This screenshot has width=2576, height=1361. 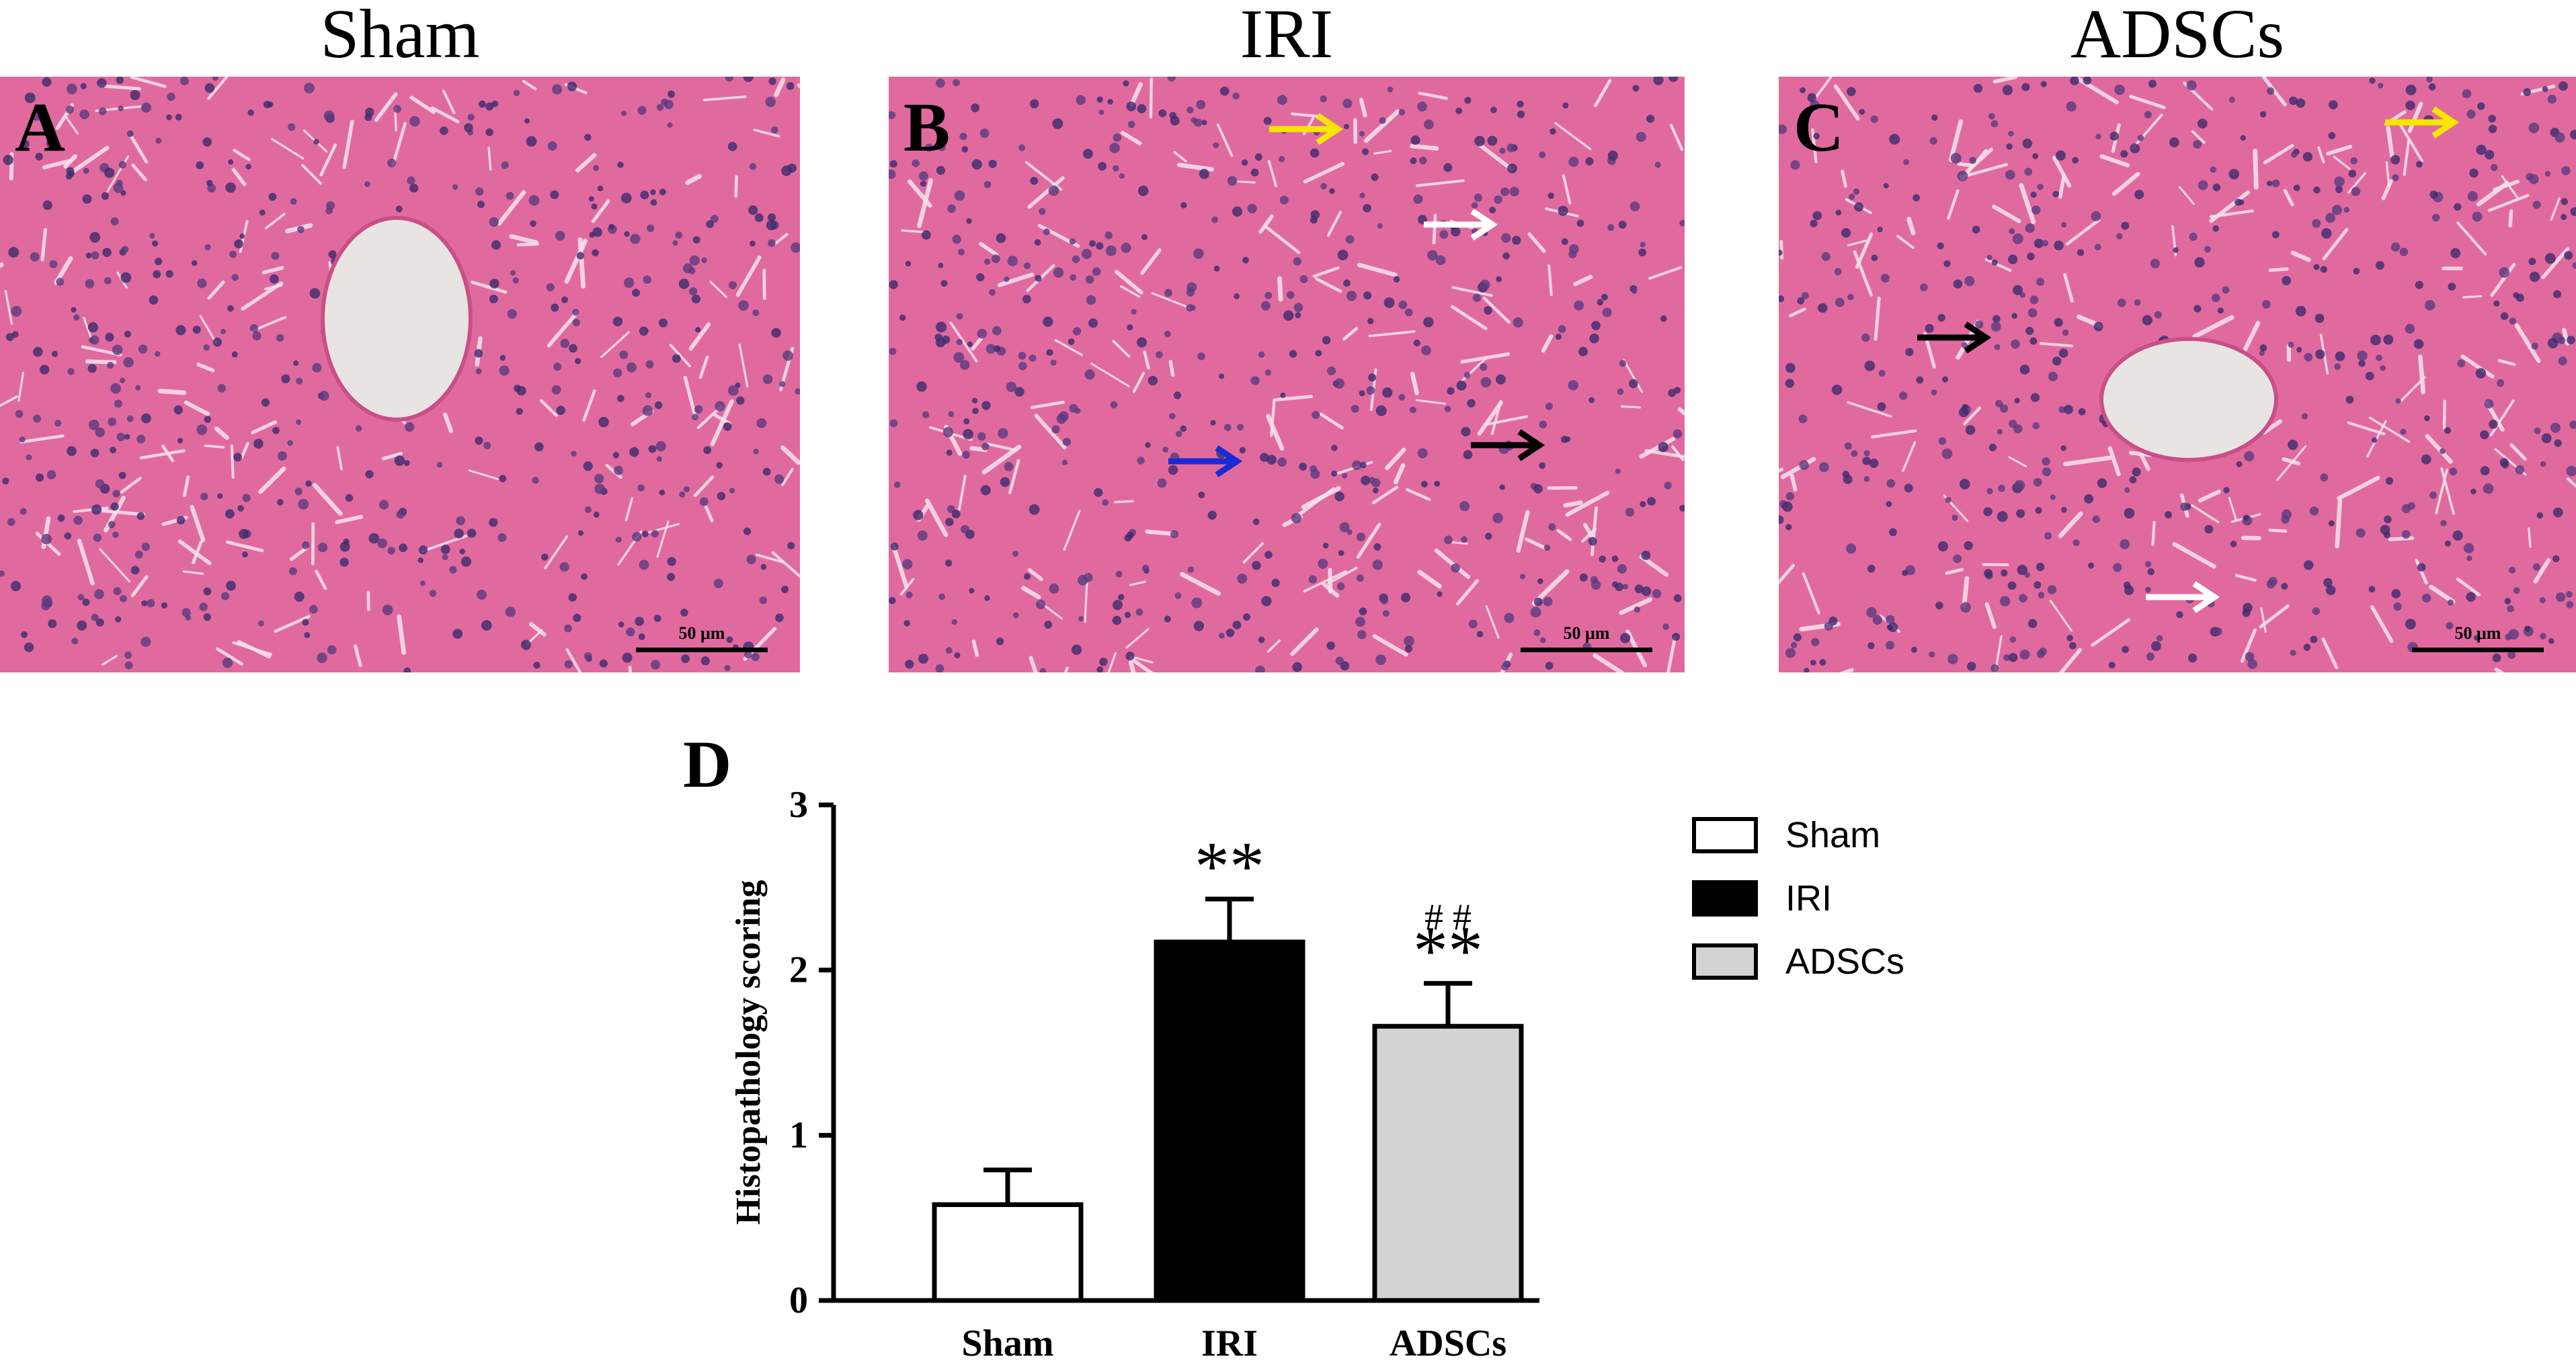 I want to click on micrograph-panel-b: B 50 μm, so click(x=1287, y=374).